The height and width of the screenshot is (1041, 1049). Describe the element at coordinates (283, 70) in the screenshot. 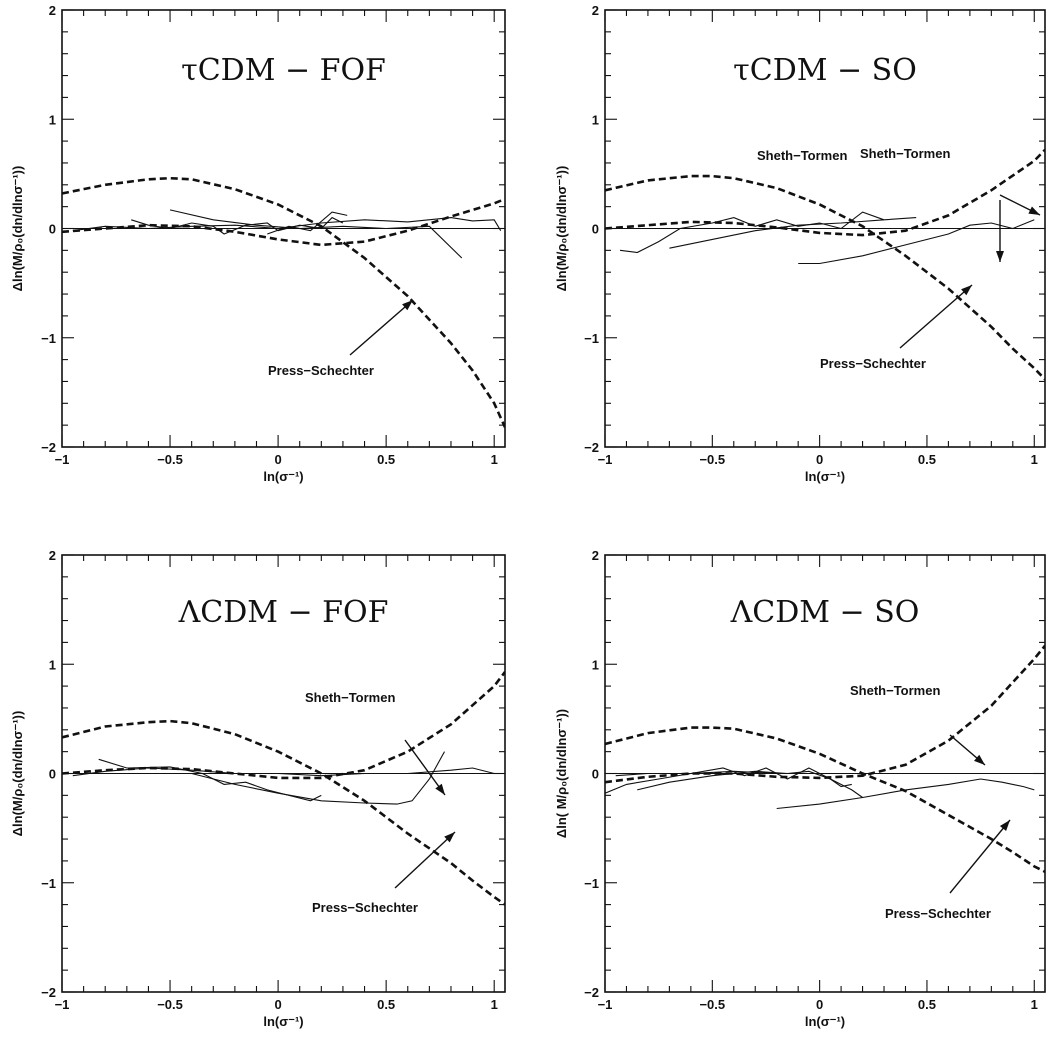

I see `panel-title: τCDM − FOF` at that location.